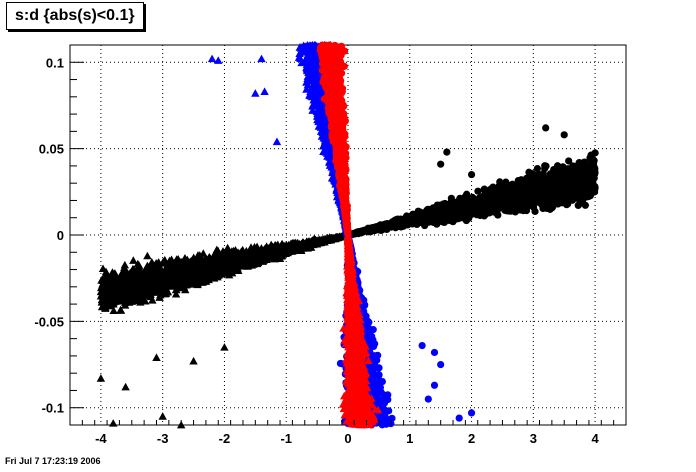  What do you see at coordinates (75, 16) in the screenshot?
I see `chart-title: s:d {abs(s)<0.1}` at bounding box center [75, 16].